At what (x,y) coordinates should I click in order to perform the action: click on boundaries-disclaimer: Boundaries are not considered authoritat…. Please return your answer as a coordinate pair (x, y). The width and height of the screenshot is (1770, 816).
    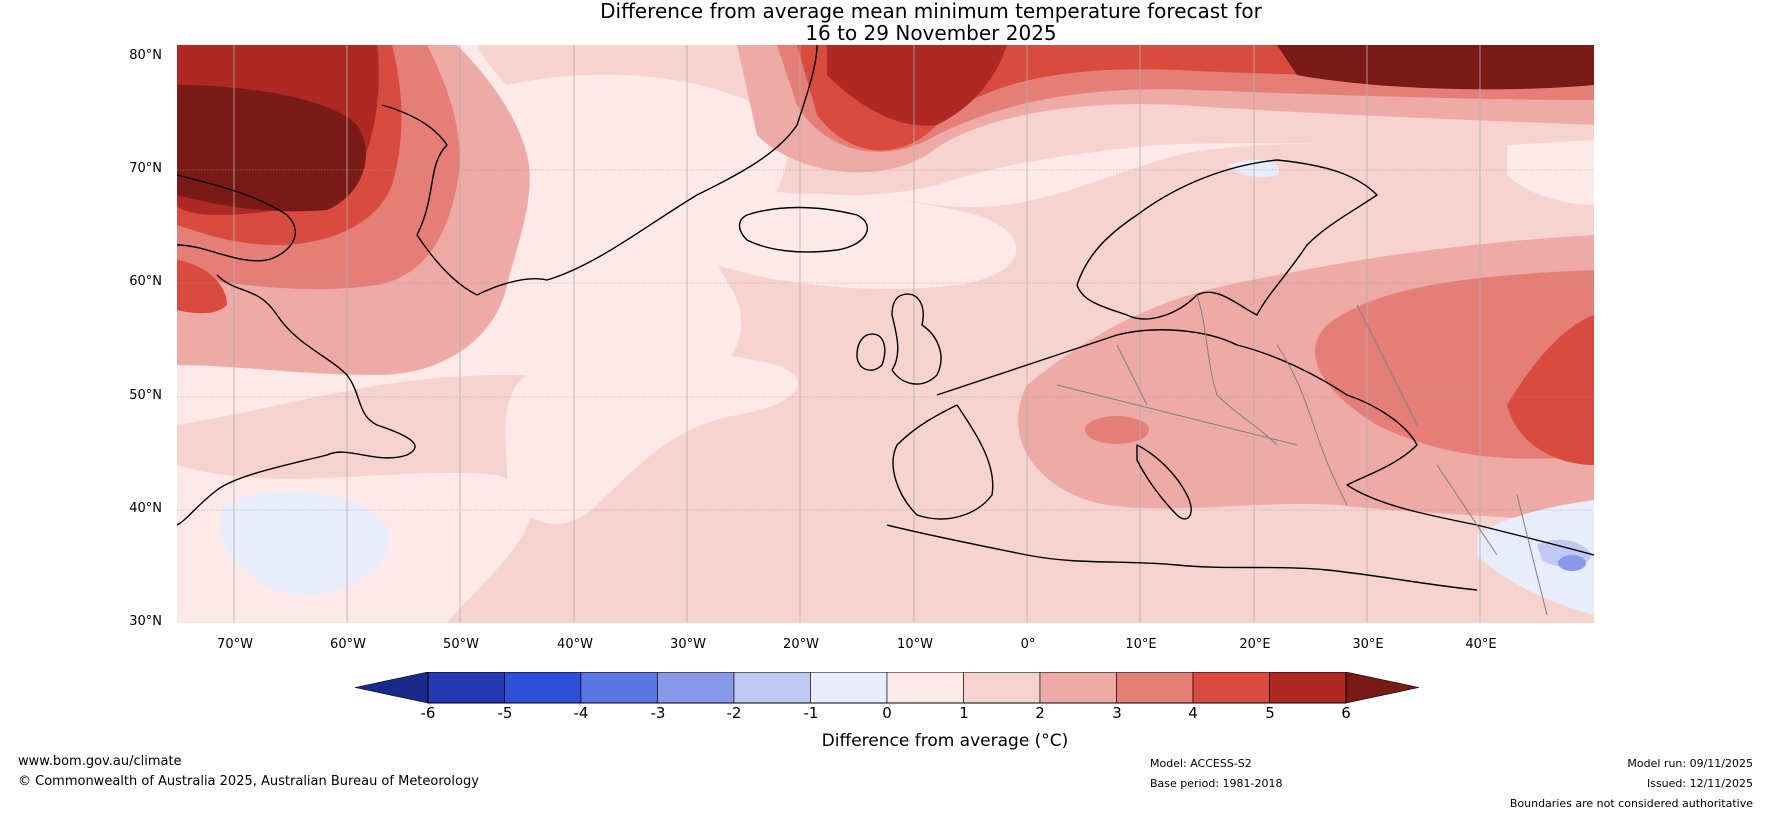
    Looking at the image, I should click on (1631, 803).